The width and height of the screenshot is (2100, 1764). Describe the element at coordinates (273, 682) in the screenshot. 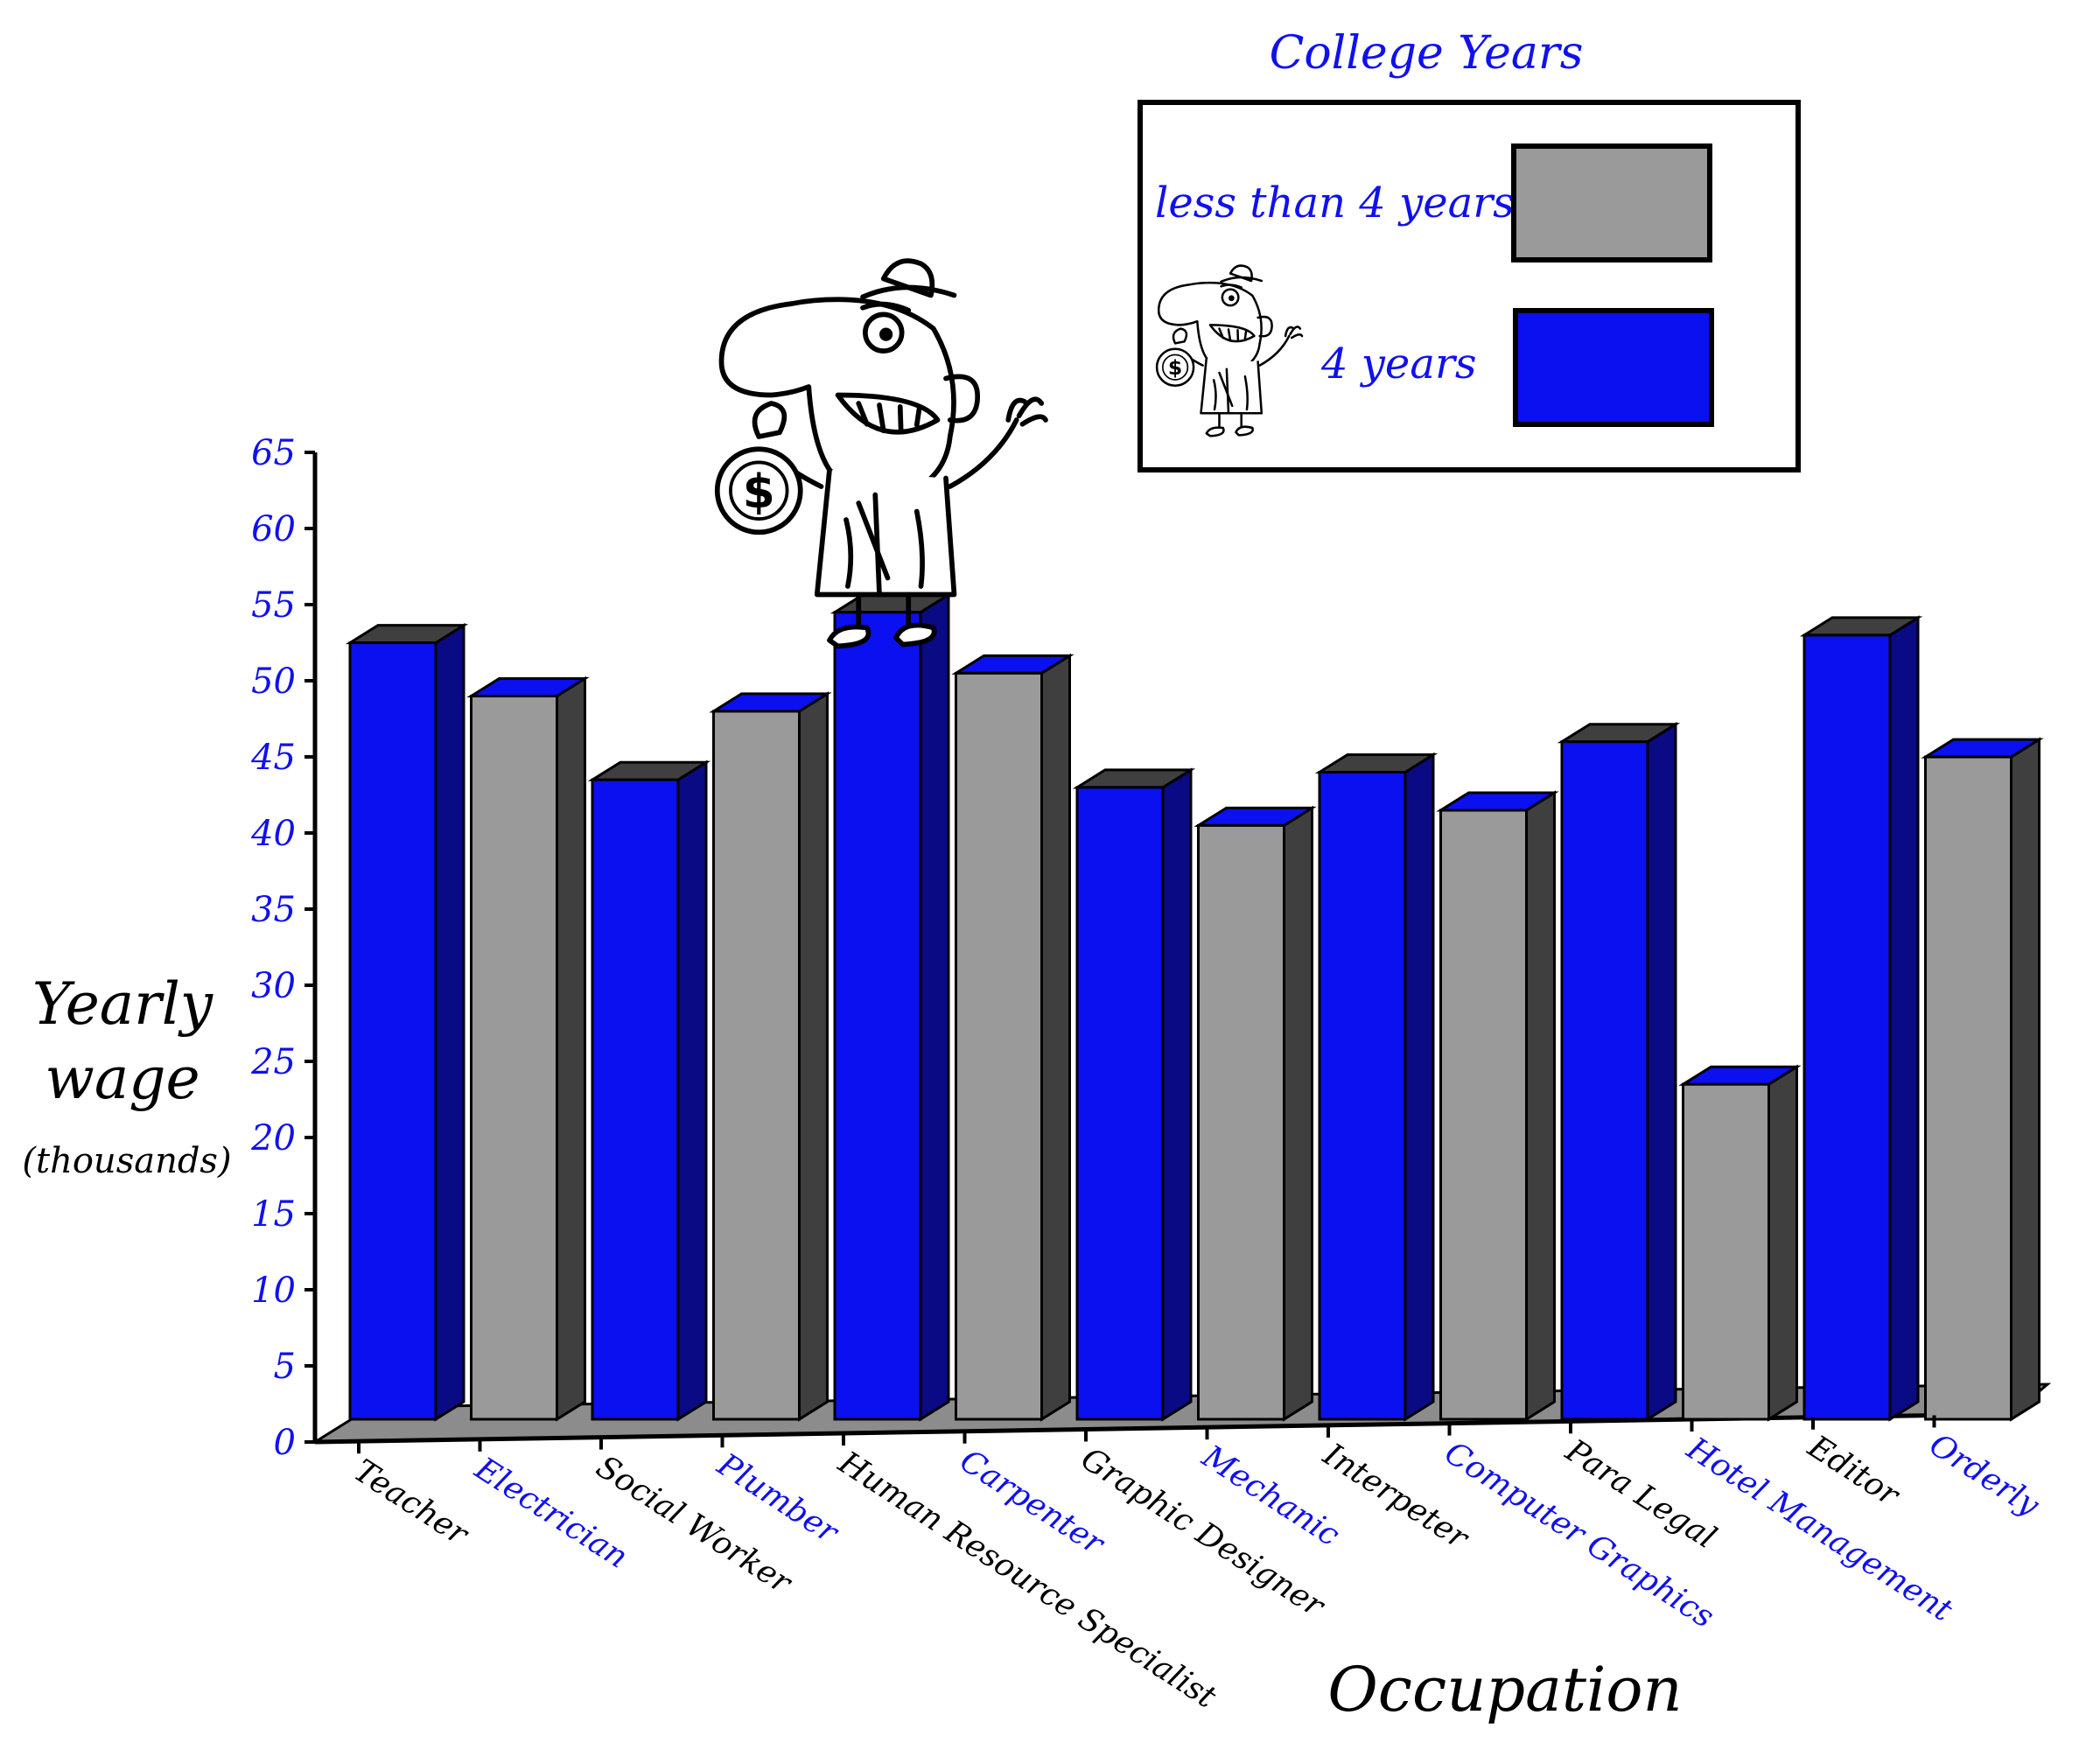

I see `y-tick-label: 50` at that location.